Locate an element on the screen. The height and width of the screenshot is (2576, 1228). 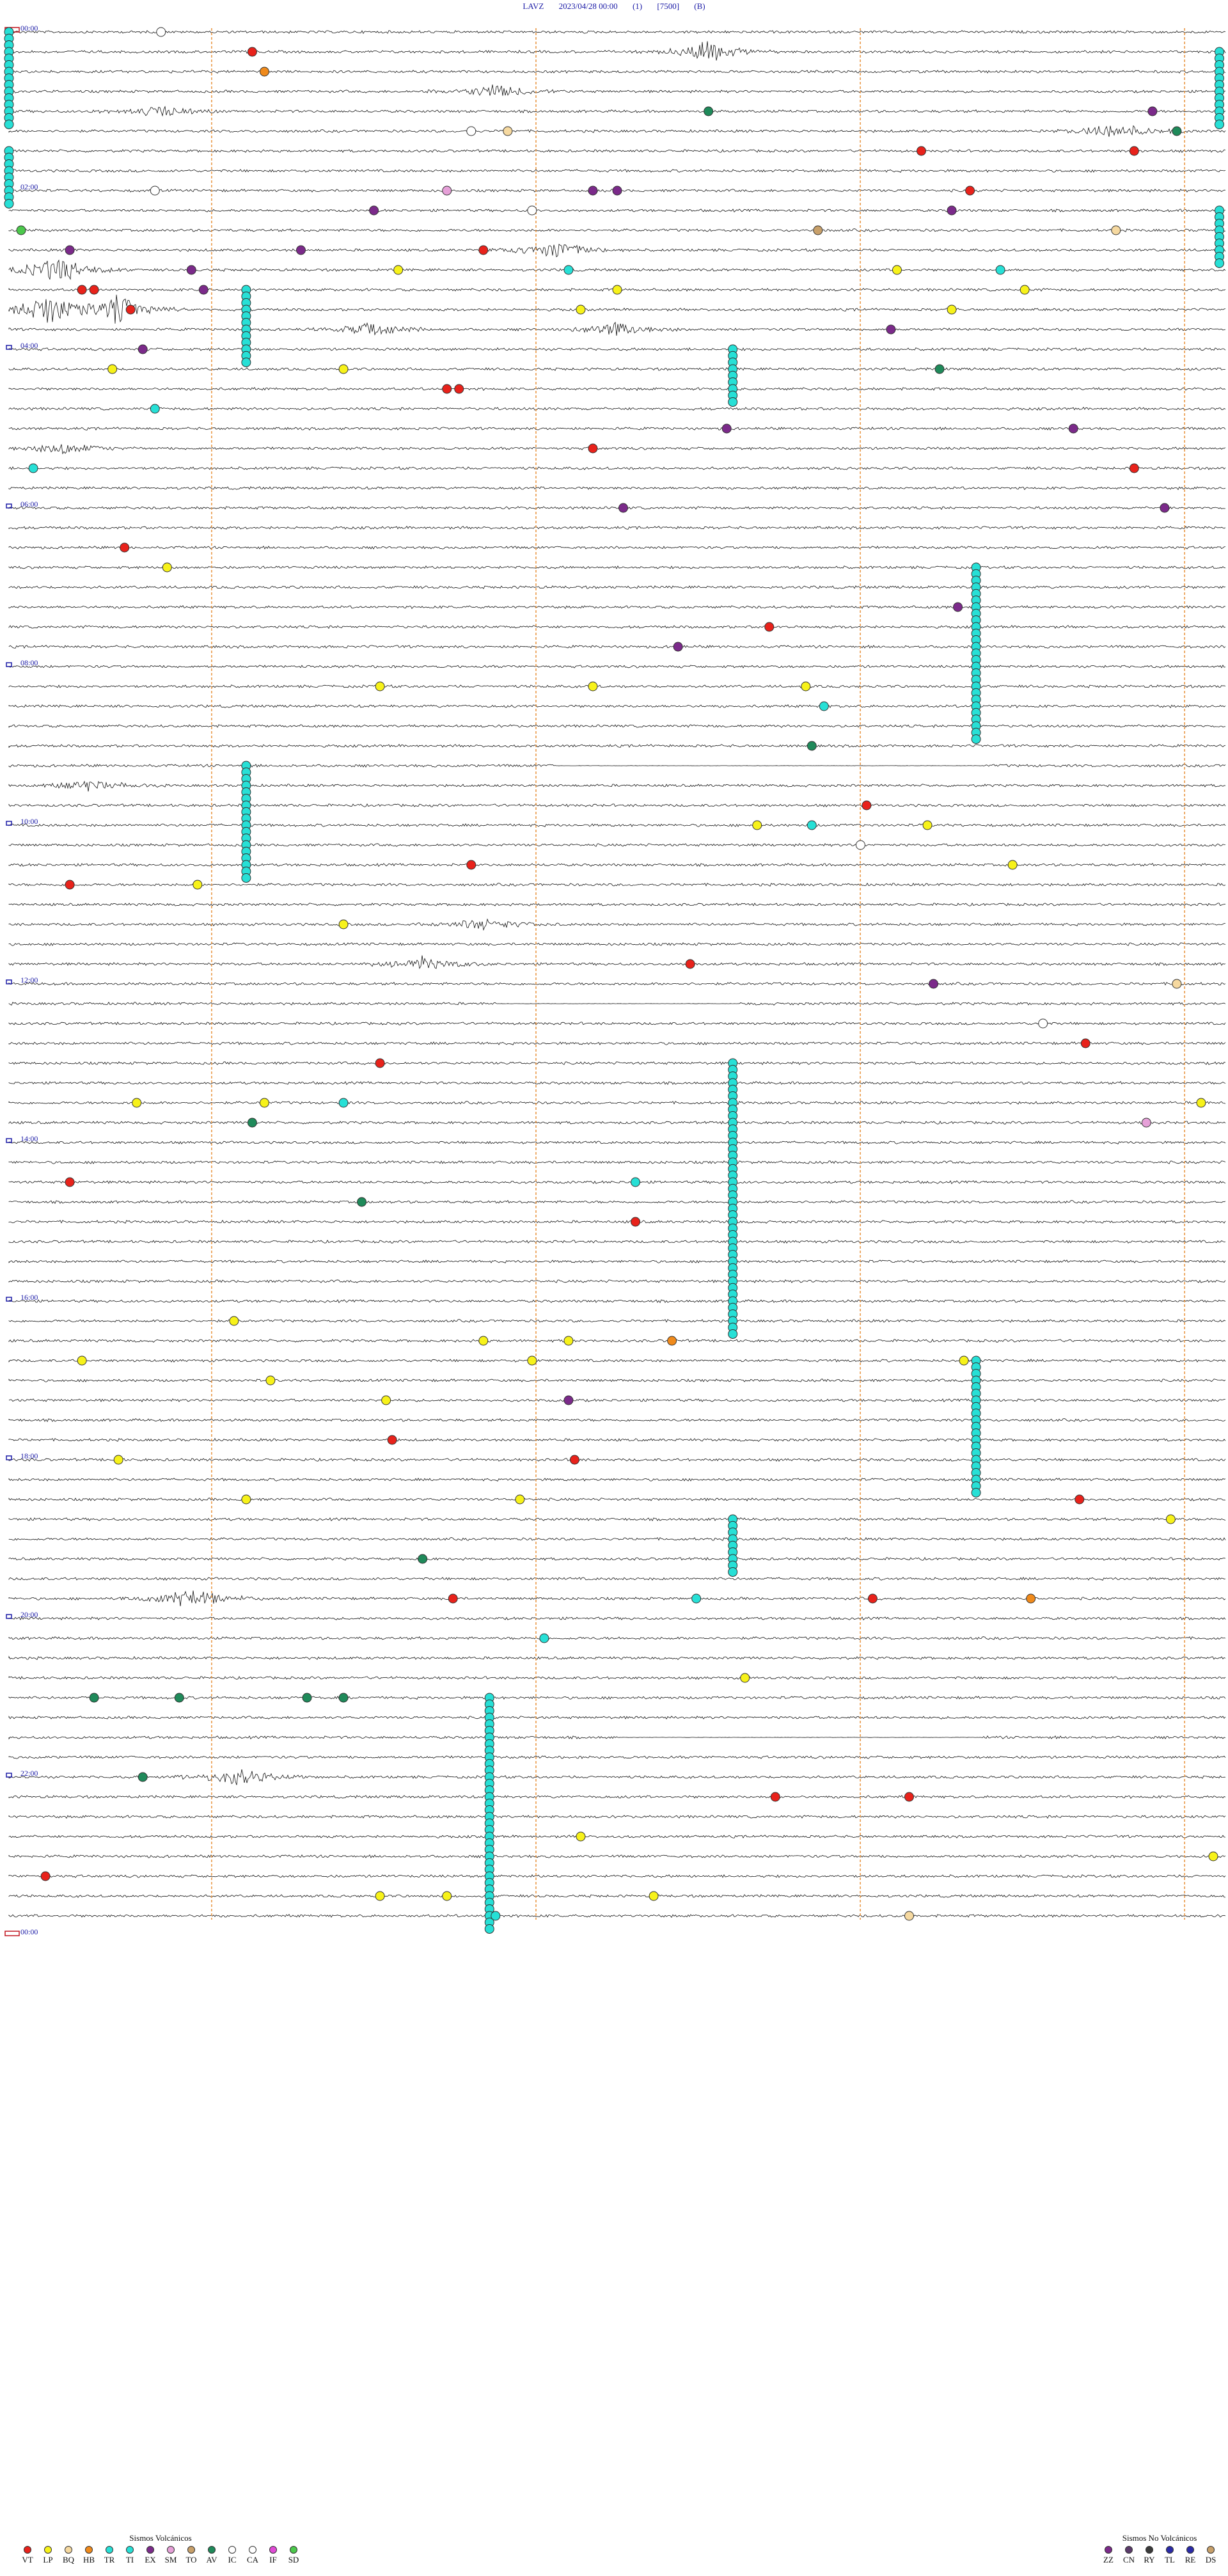
legend-volcanic-code-label: EX is located at coordinates (150, 2559).